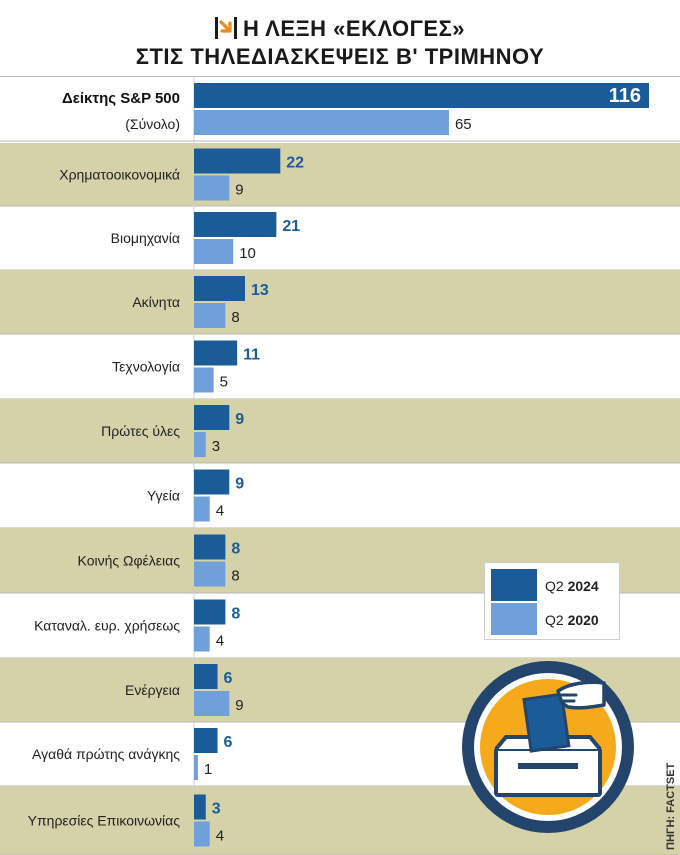 The height and width of the screenshot is (855, 680). I want to click on legend-swatch-2020, so click(514, 619).